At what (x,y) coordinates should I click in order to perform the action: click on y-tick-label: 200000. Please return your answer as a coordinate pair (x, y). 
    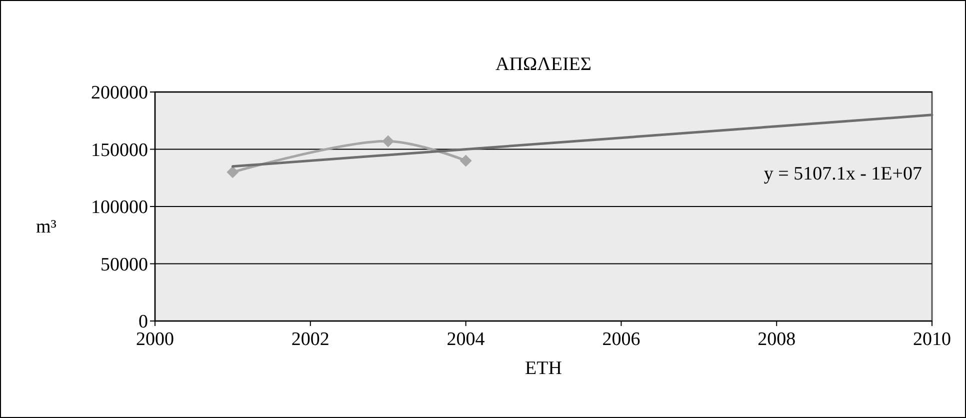
    Looking at the image, I should click on (119, 93).